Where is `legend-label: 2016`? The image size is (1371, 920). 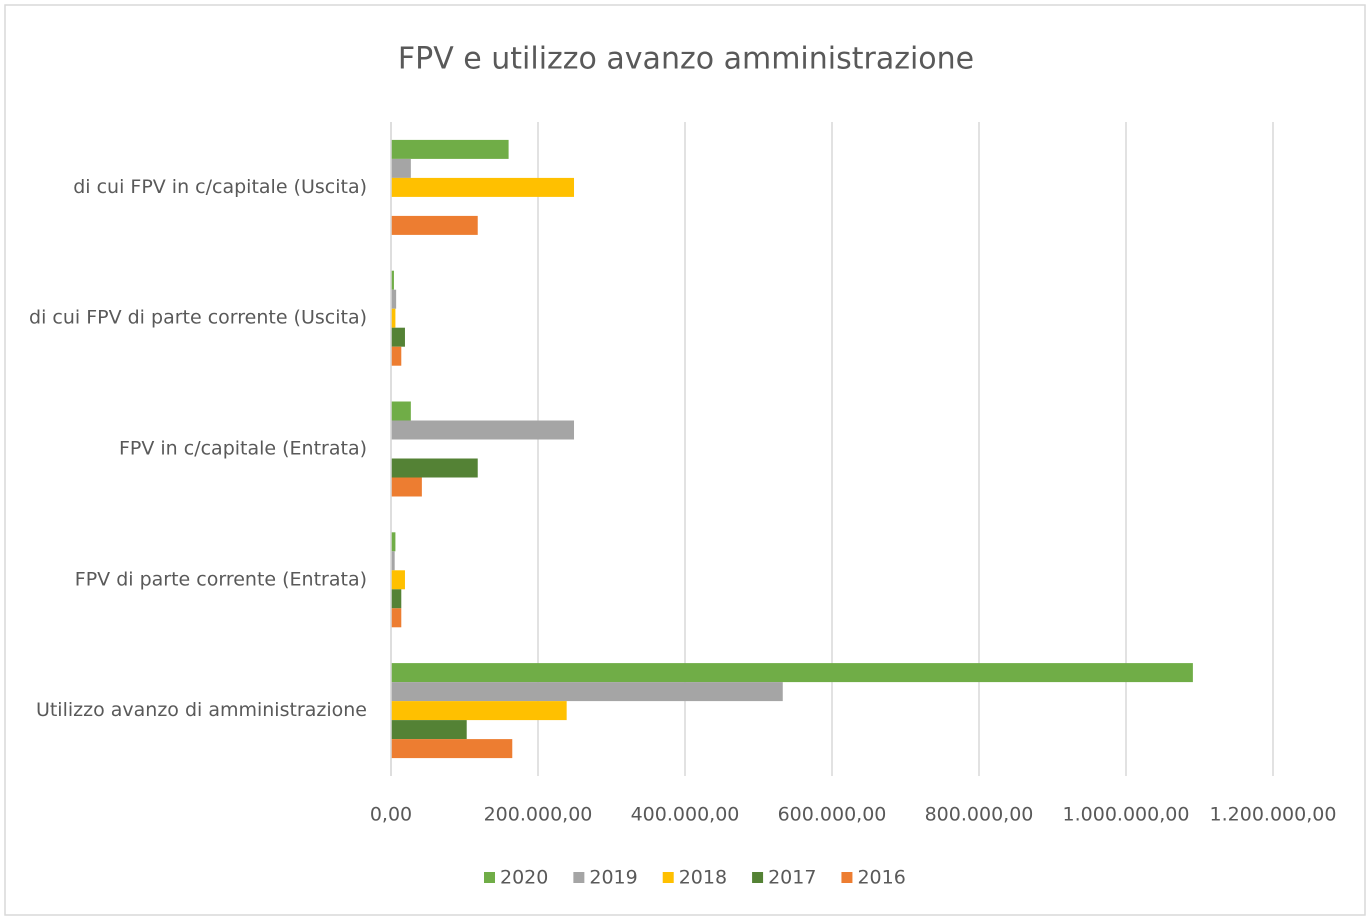 legend-label: 2016 is located at coordinates (881, 878).